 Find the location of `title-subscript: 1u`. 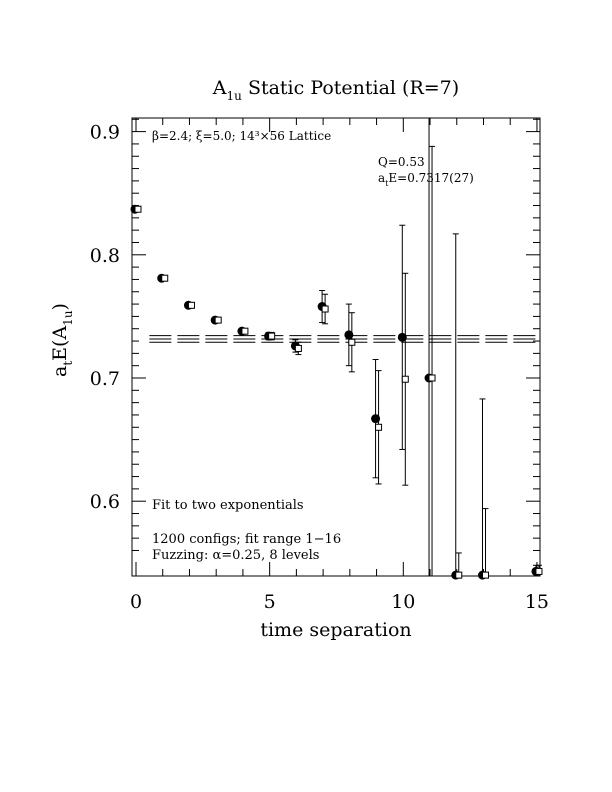

title-subscript: 1u is located at coordinates (235, 96).